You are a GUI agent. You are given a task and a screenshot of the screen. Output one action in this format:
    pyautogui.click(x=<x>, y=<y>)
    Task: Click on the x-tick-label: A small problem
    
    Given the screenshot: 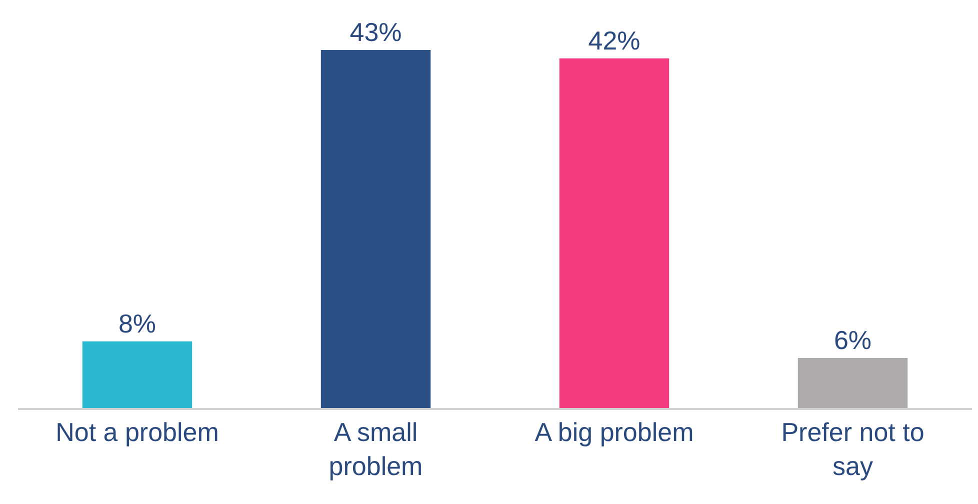 What is the action you would take?
    pyautogui.click(x=375, y=448)
    